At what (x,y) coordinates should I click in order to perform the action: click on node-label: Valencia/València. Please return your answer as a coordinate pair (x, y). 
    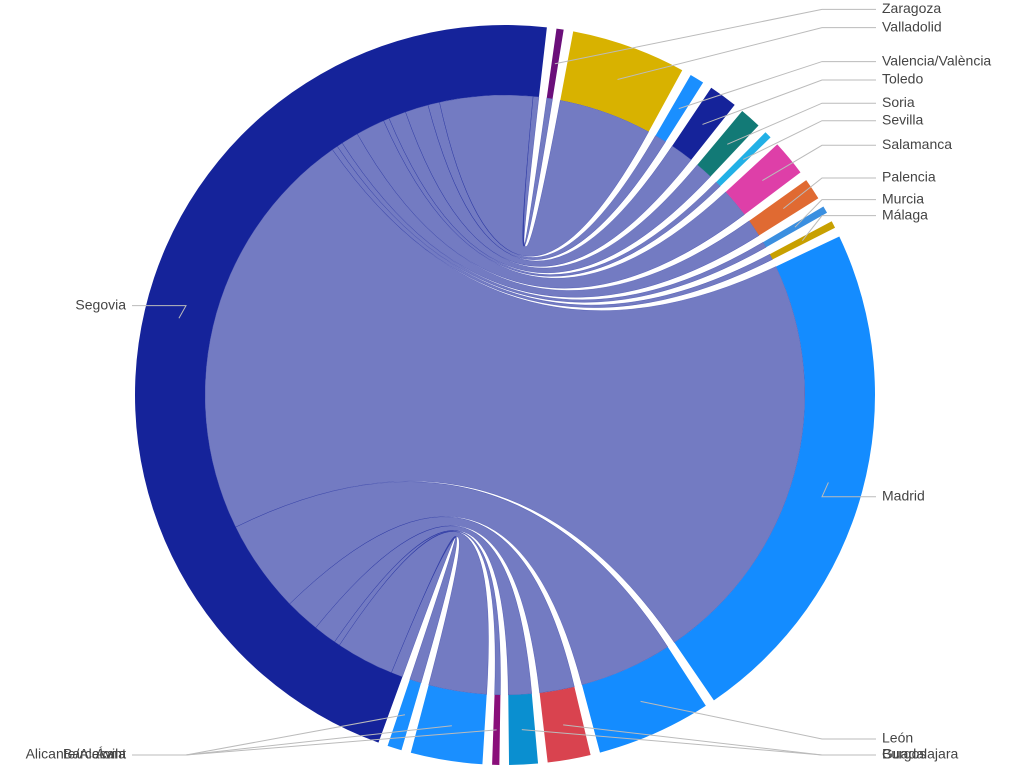
    Looking at the image, I should click on (936, 60).